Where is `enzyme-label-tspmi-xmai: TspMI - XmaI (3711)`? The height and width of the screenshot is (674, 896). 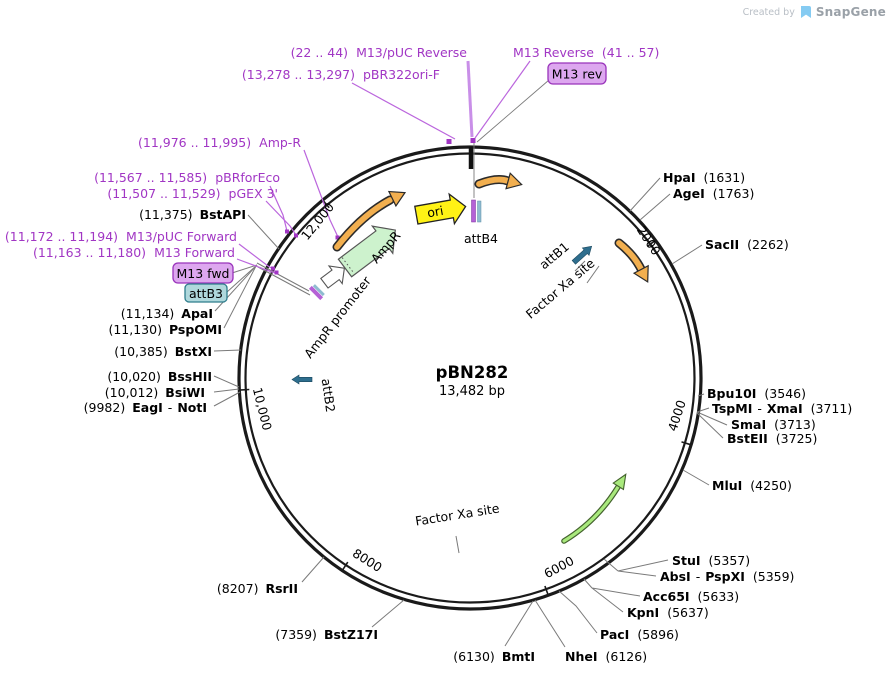
enzyme-label-tspmi-xmai: TspMI - XmaI (3711) is located at coordinates (782, 408).